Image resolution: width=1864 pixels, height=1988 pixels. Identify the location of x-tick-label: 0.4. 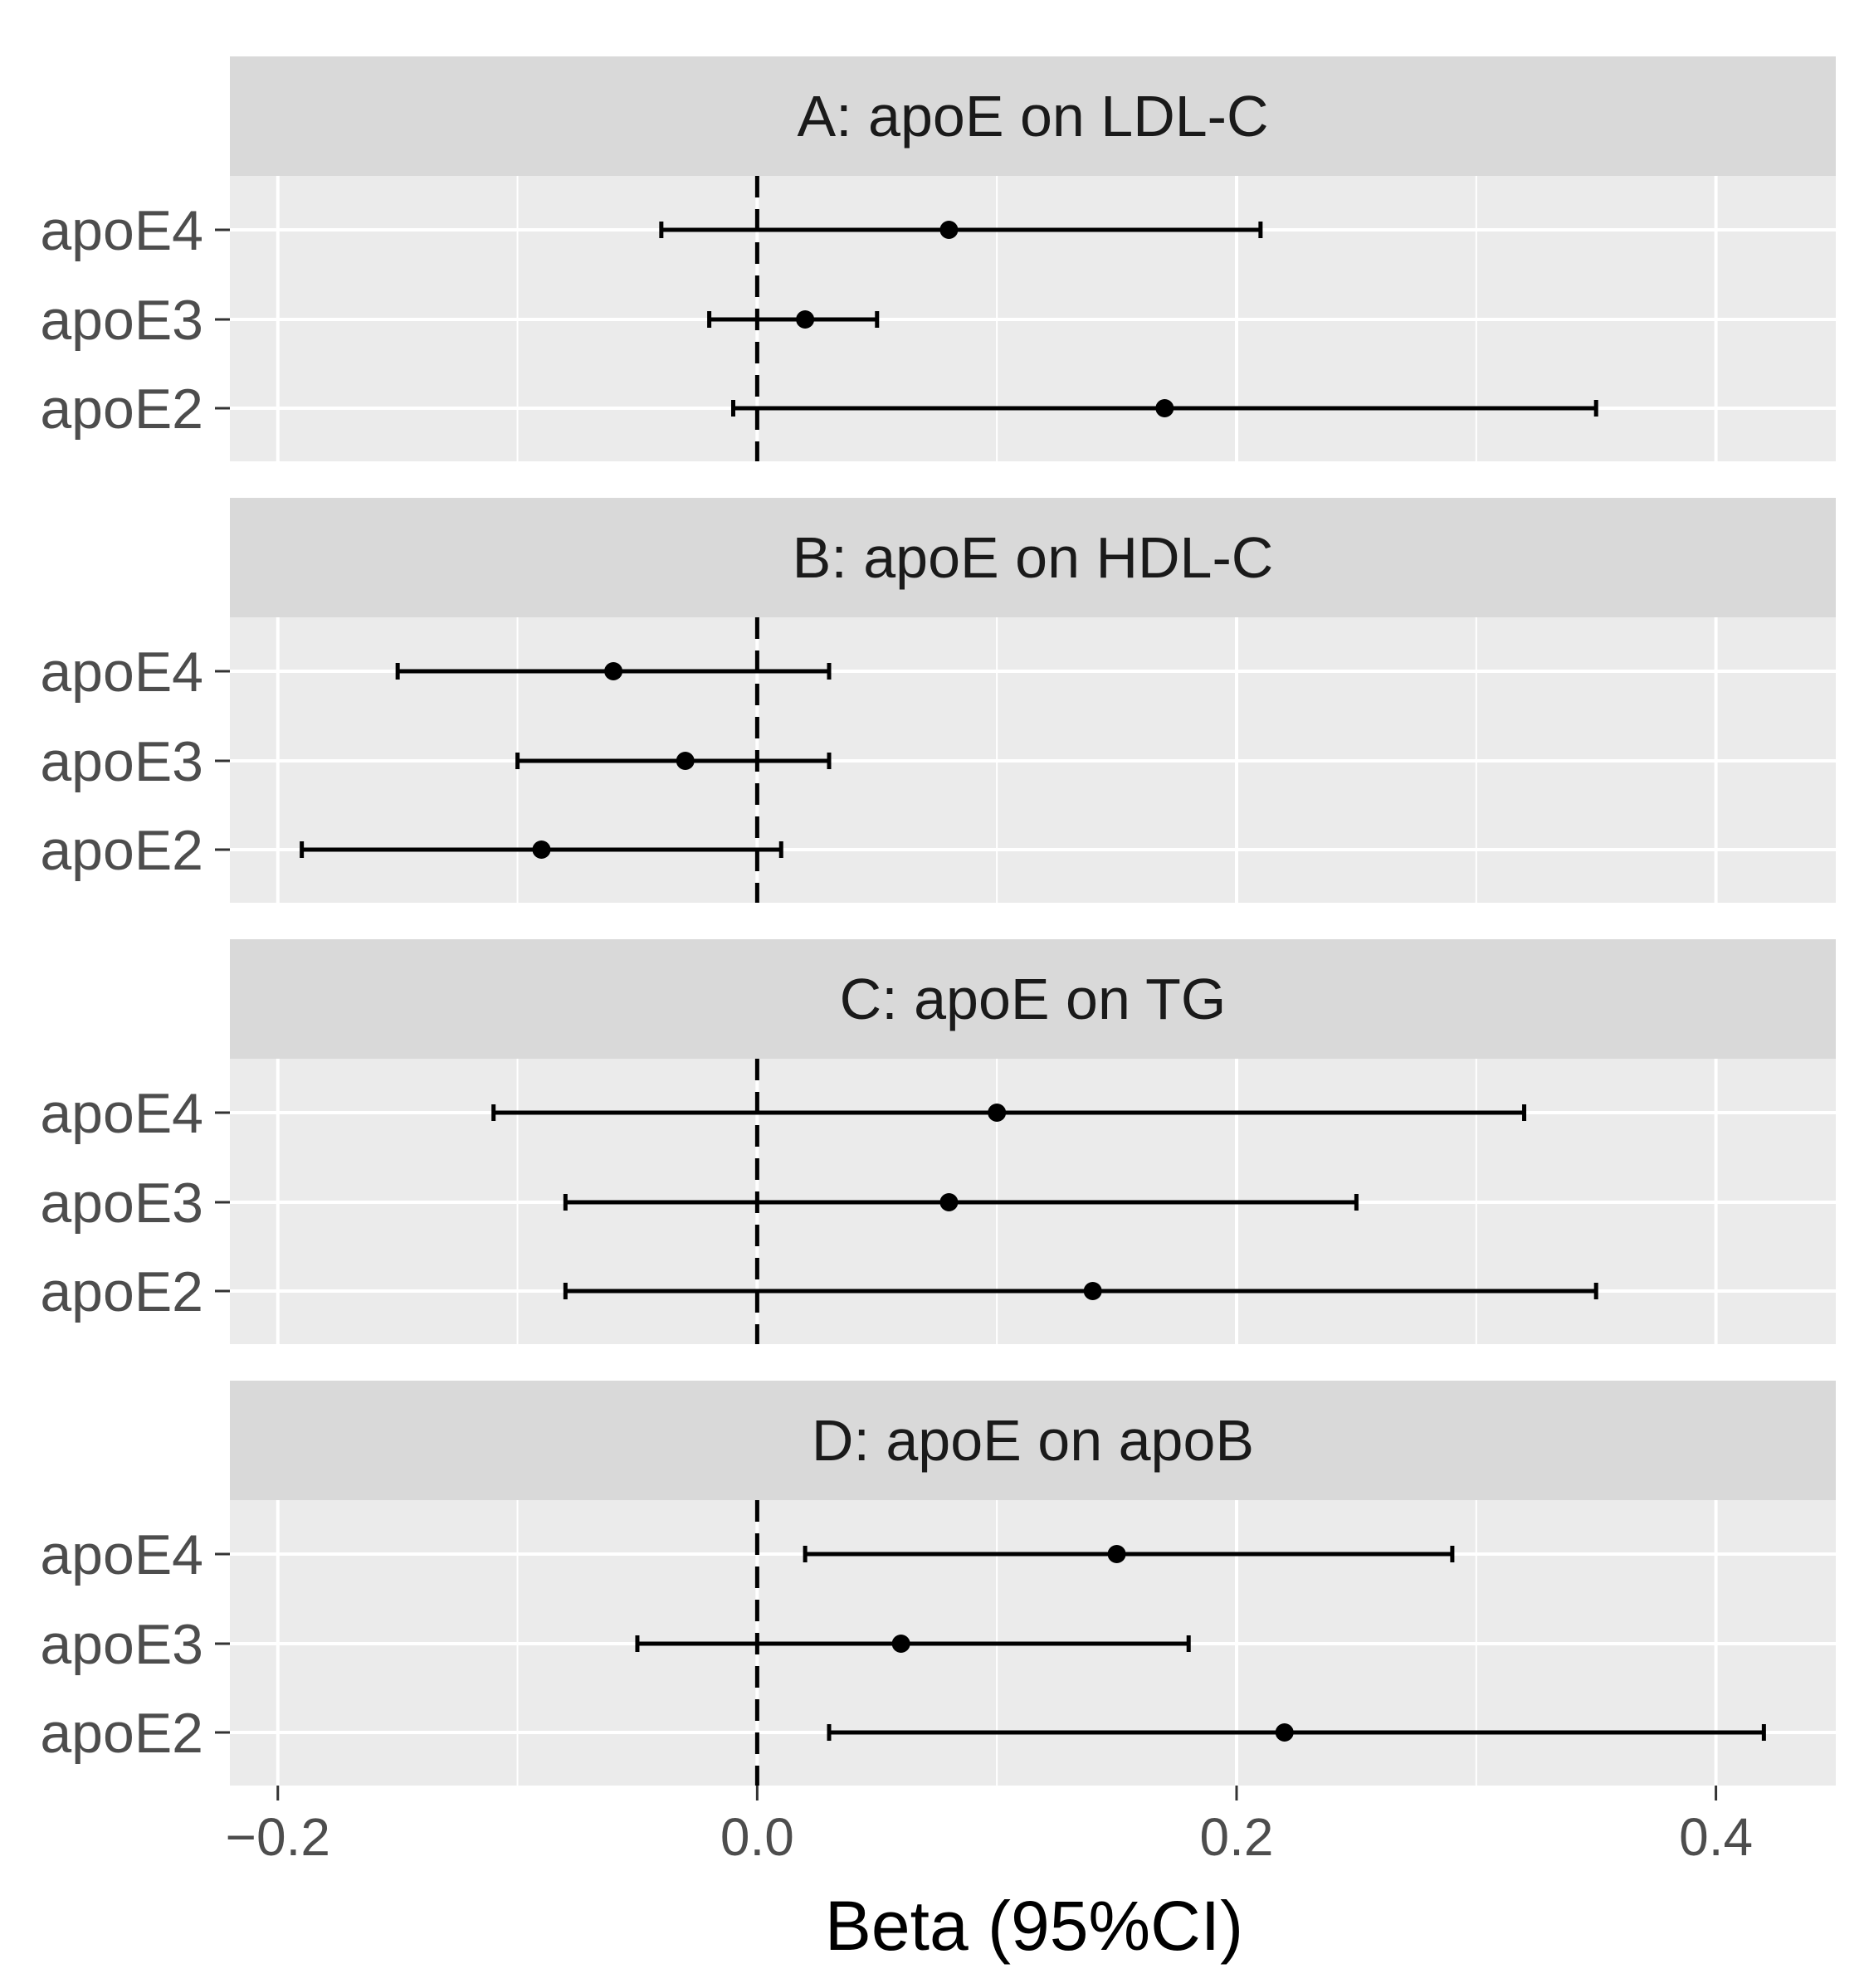
(1716, 1837).